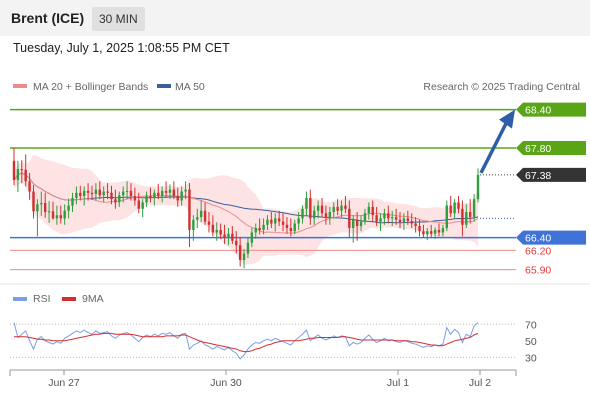  Describe the element at coordinates (118, 19) in the screenshot. I see `interval-button: 30 MIN` at that location.